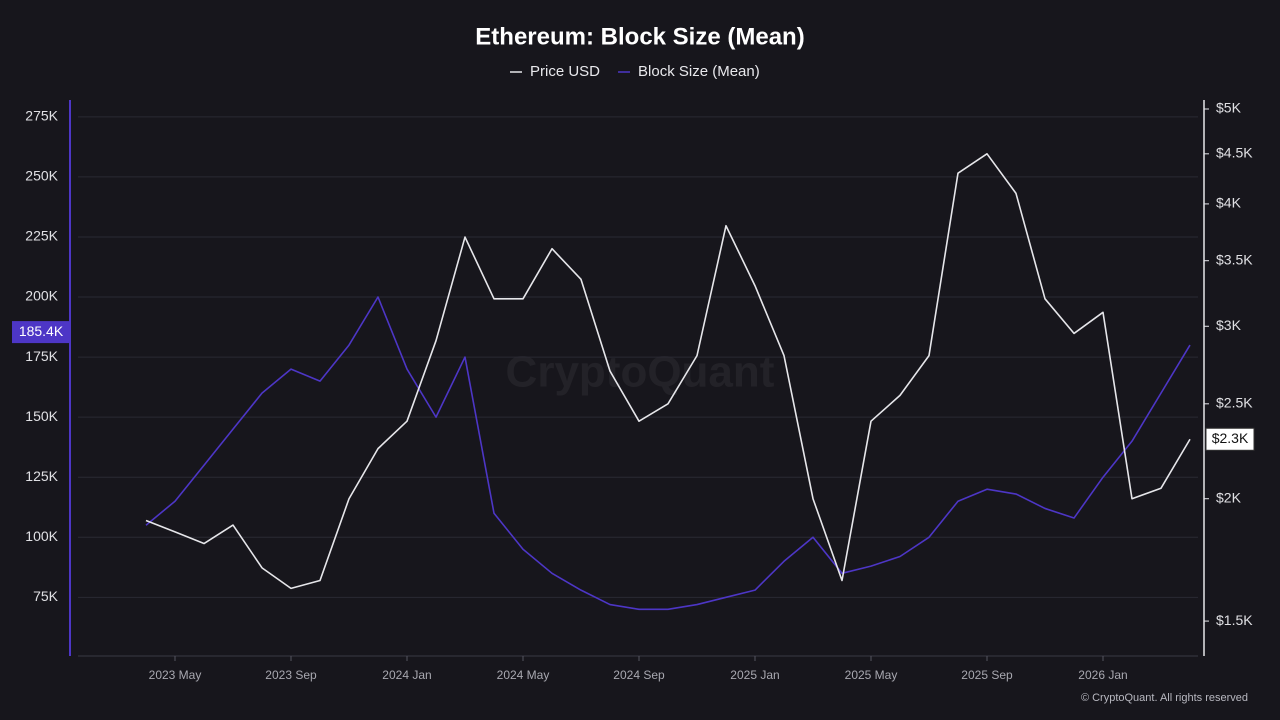 The image size is (1280, 720). Describe the element at coordinates (41, 116) in the screenshot. I see `y-tick-label: 275K` at that location.